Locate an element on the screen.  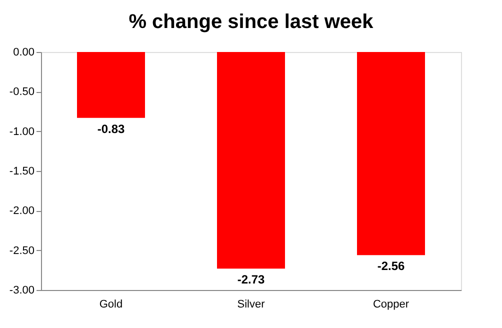
chart-title: % change since last week is located at coordinates (251, 22).